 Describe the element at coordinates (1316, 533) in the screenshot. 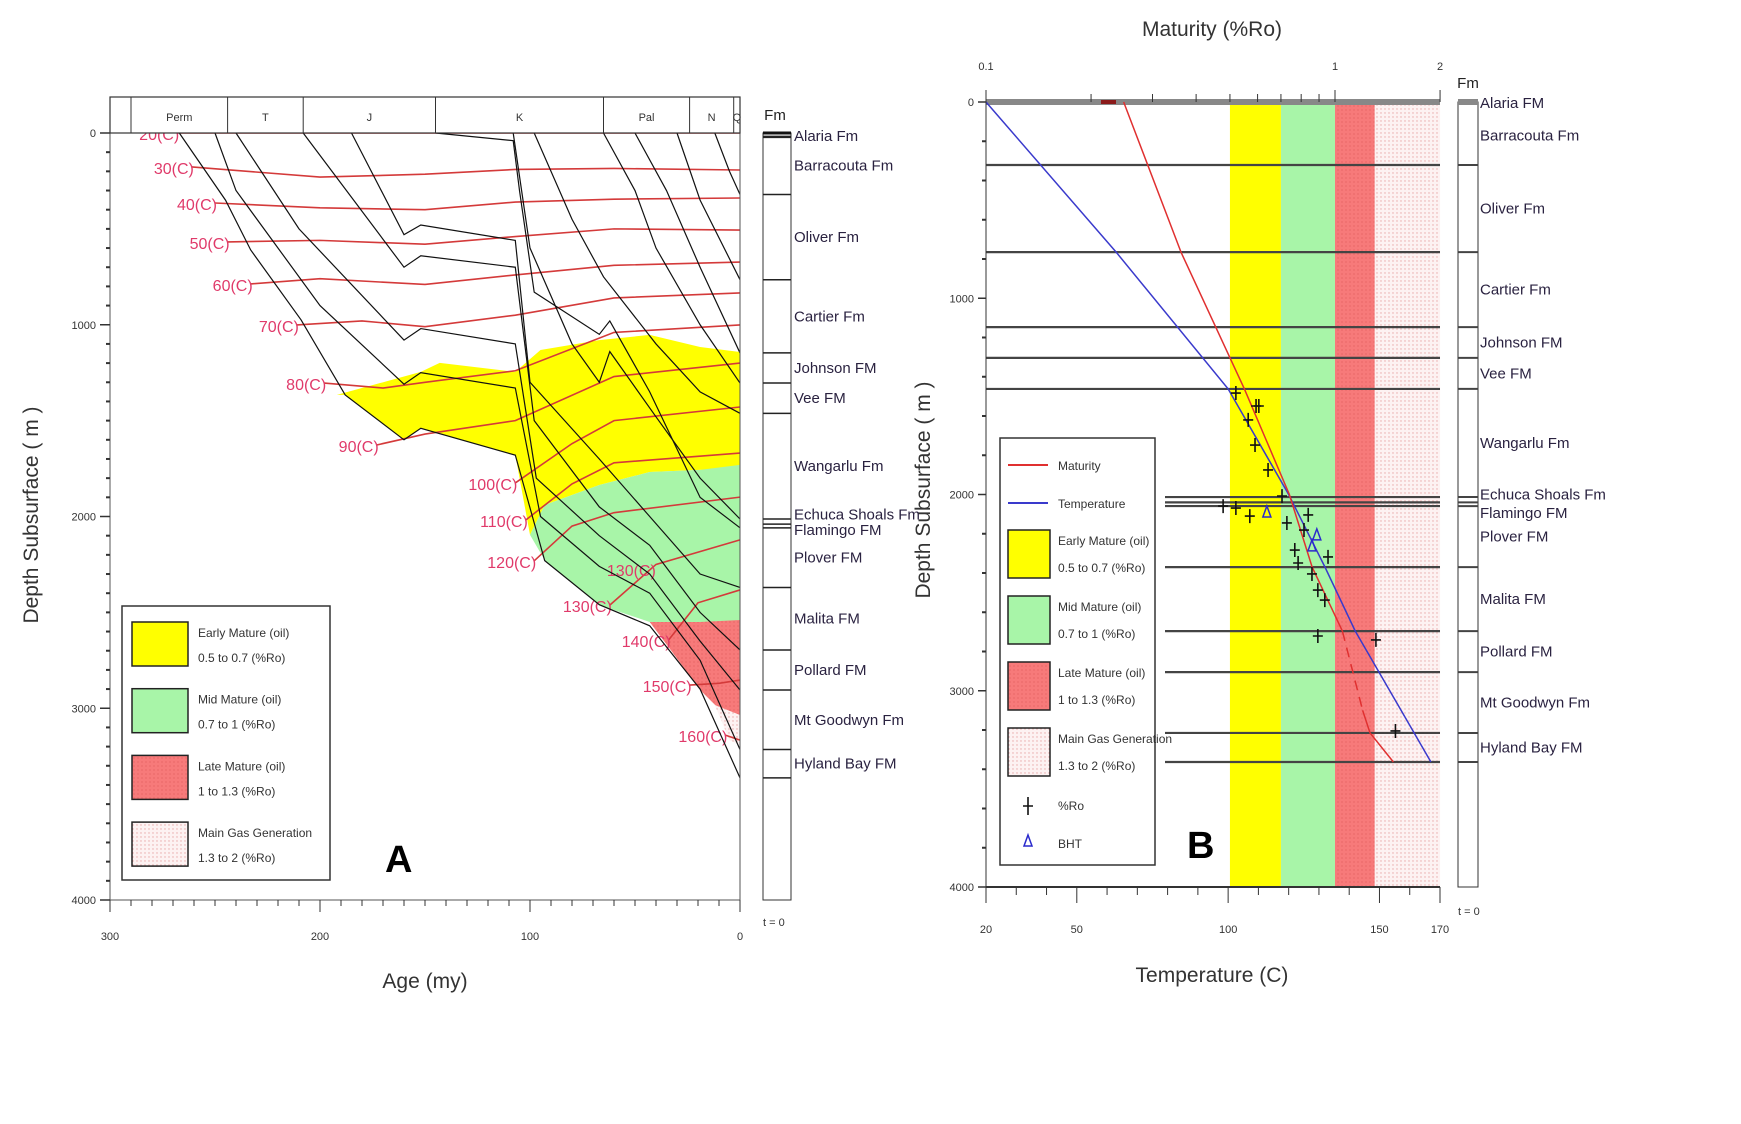

I see `bht-sample-triangle` at that location.